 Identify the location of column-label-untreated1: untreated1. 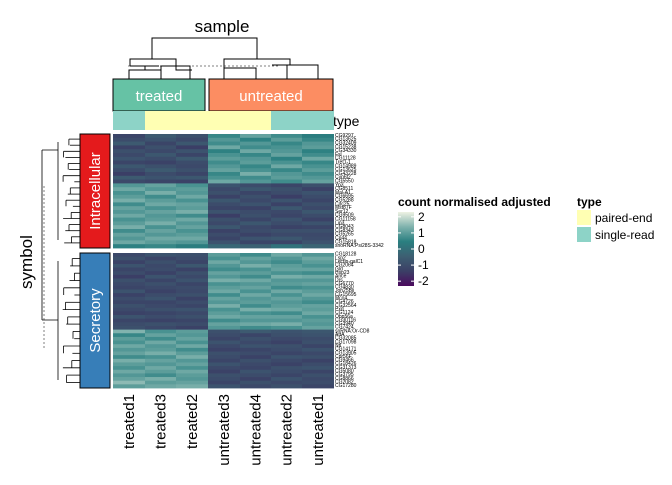
(318, 430).